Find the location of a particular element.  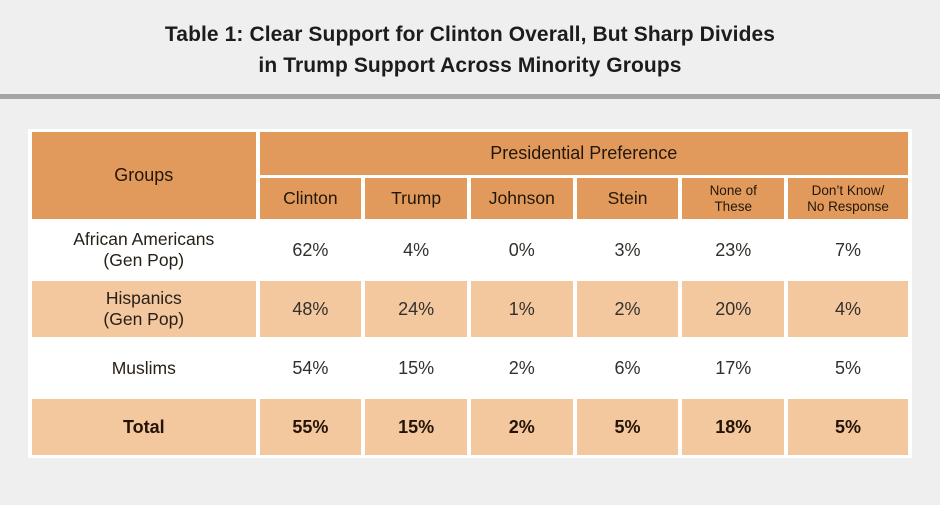

column-header-johnson: Johnson is located at coordinates (521, 198).